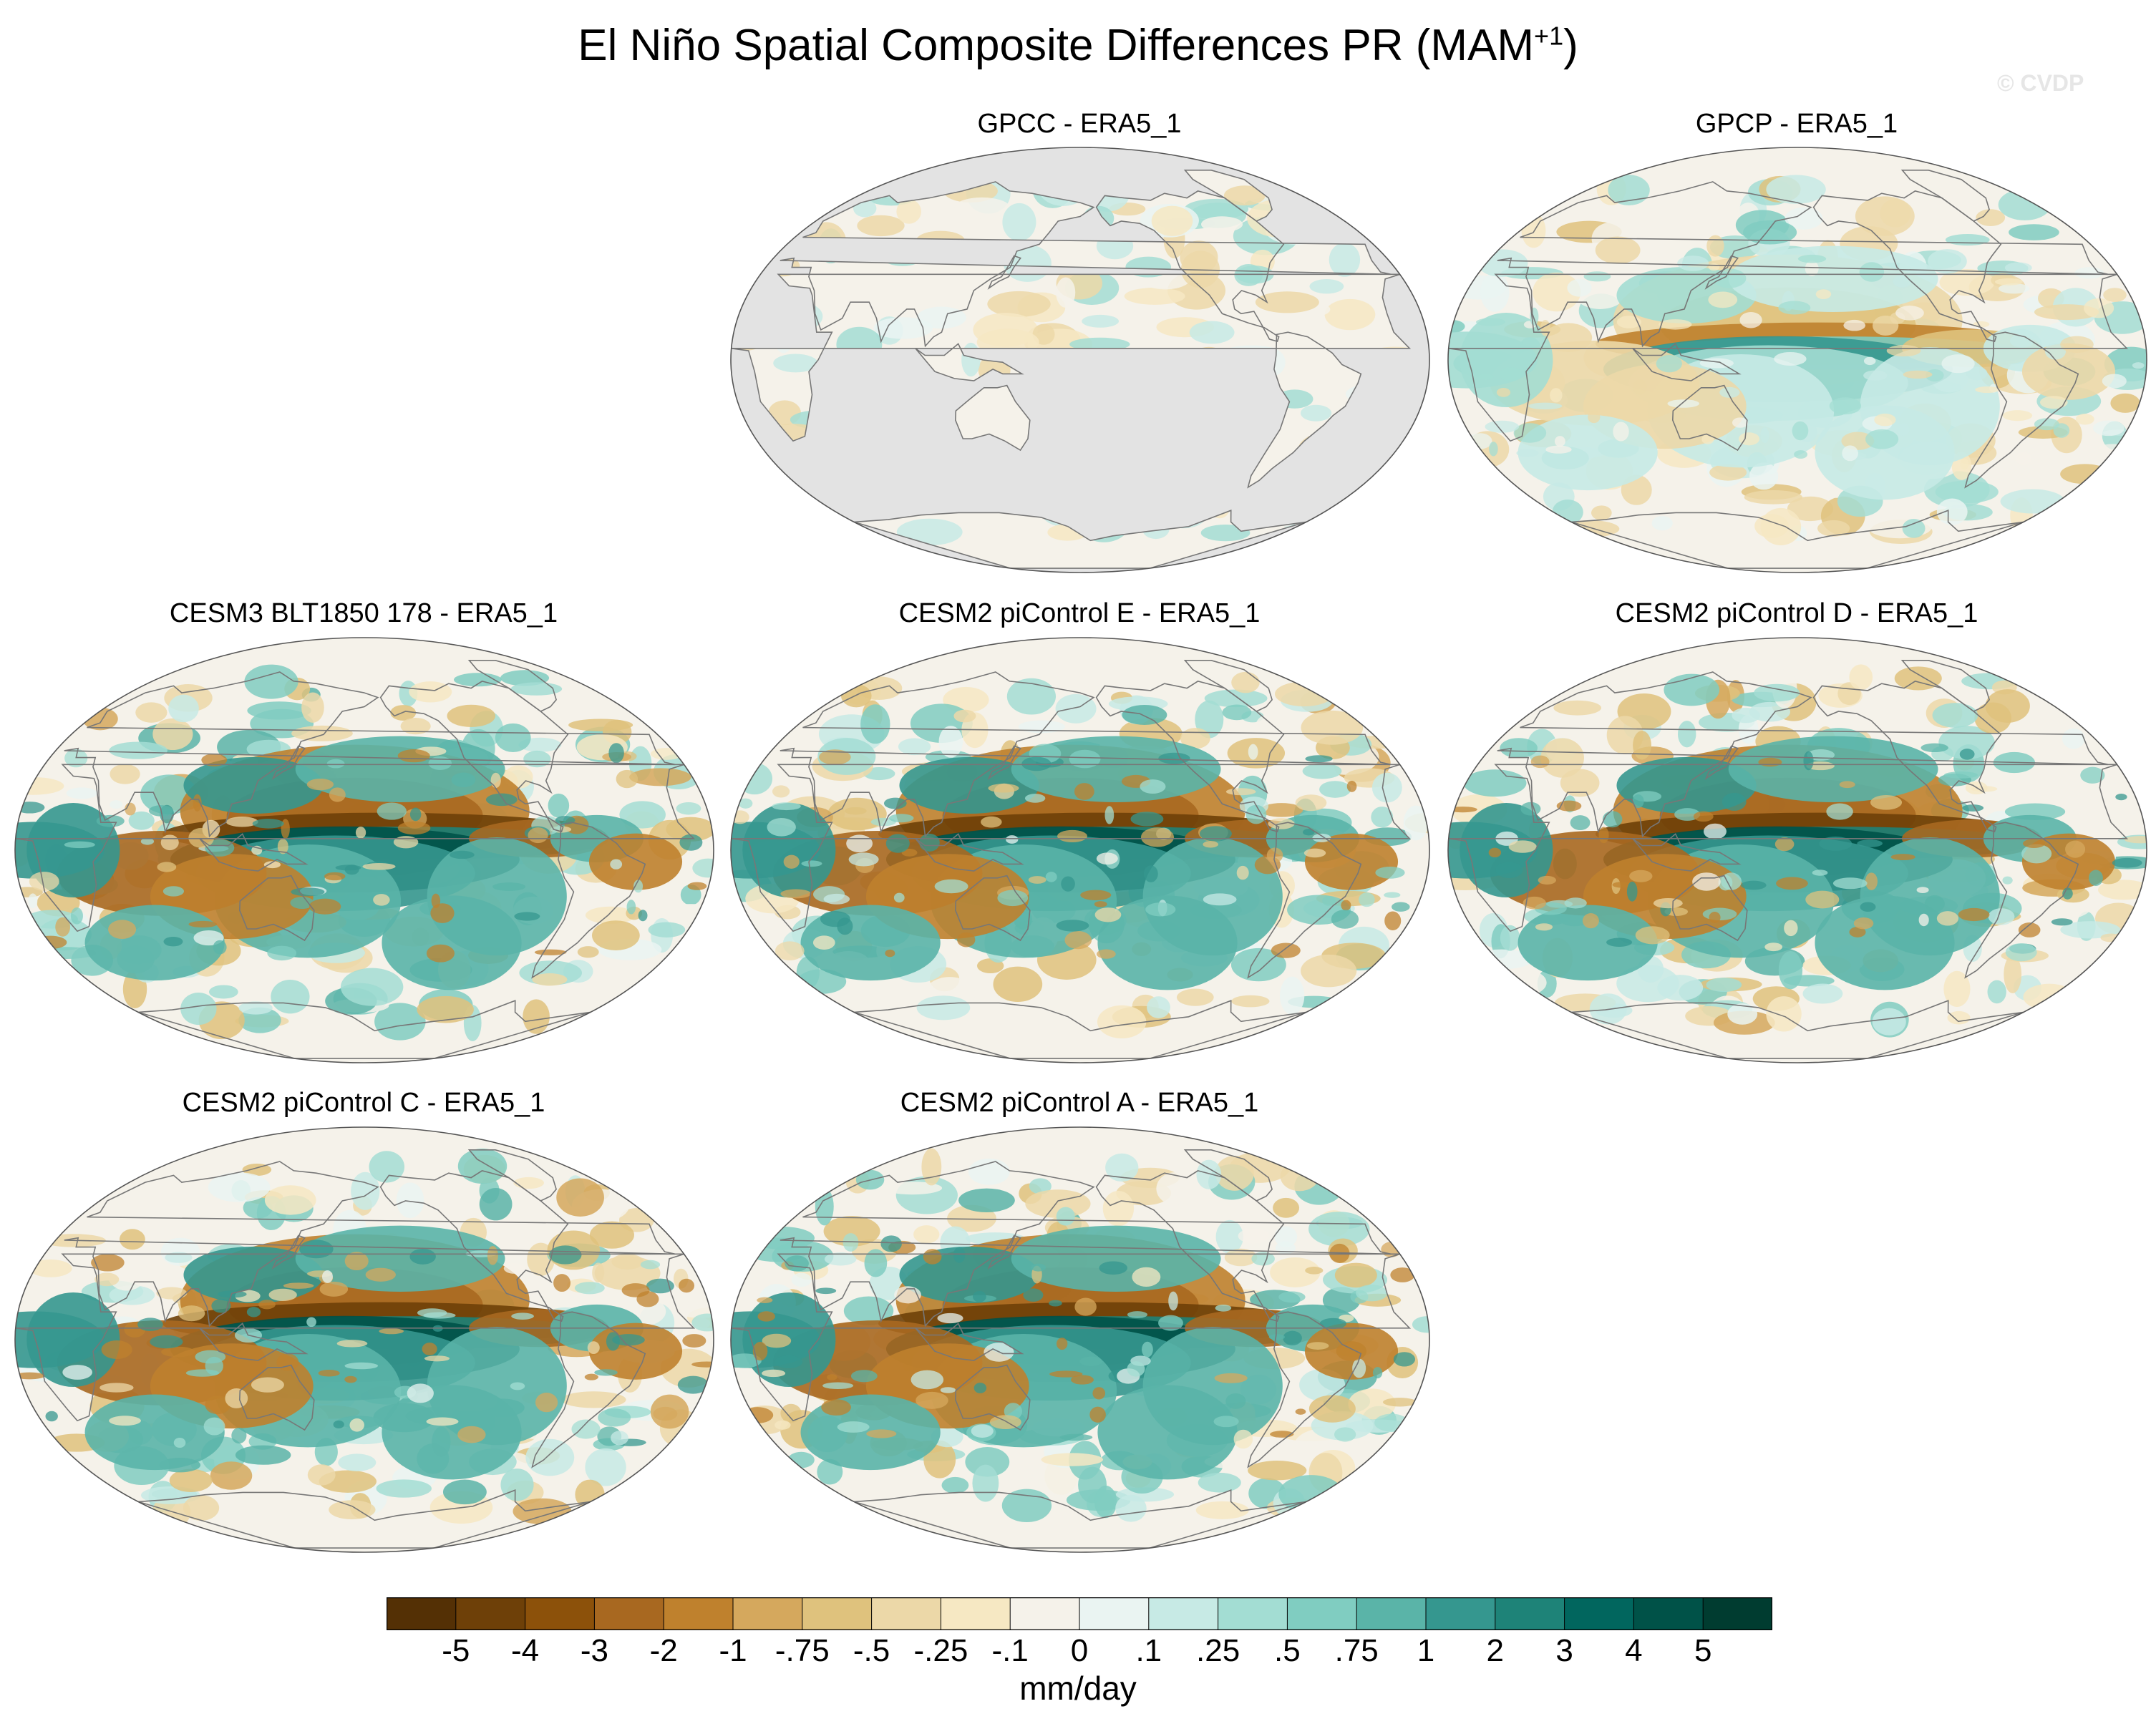 Image resolution: width=2156 pixels, height=1734 pixels. What do you see at coordinates (1549, 36) in the screenshot?
I see `figure-title-superscript: +1` at bounding box center [1549, 36].